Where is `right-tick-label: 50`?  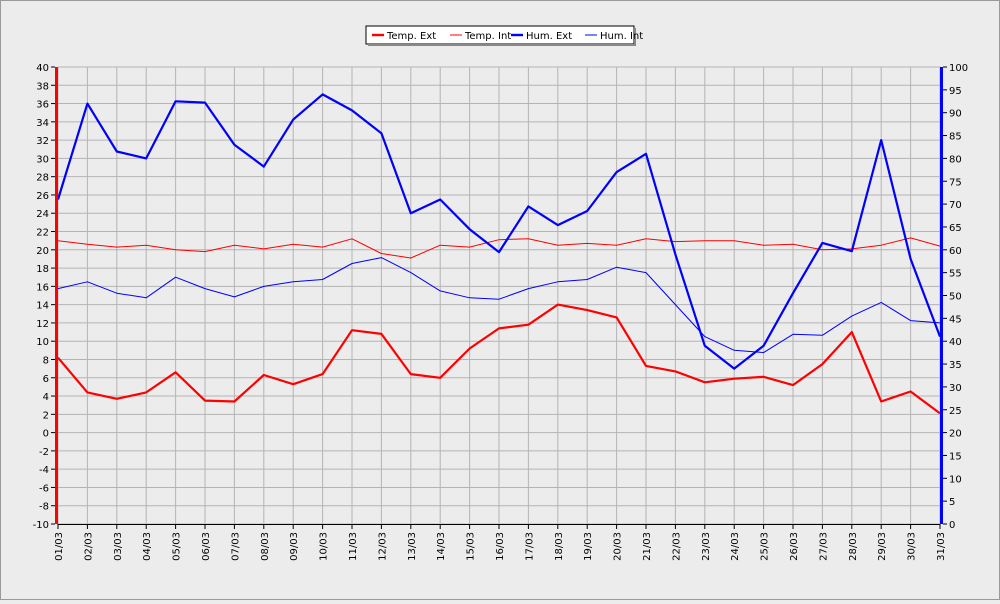
right-tick-label: 50 is located at coordinates (955, 297).